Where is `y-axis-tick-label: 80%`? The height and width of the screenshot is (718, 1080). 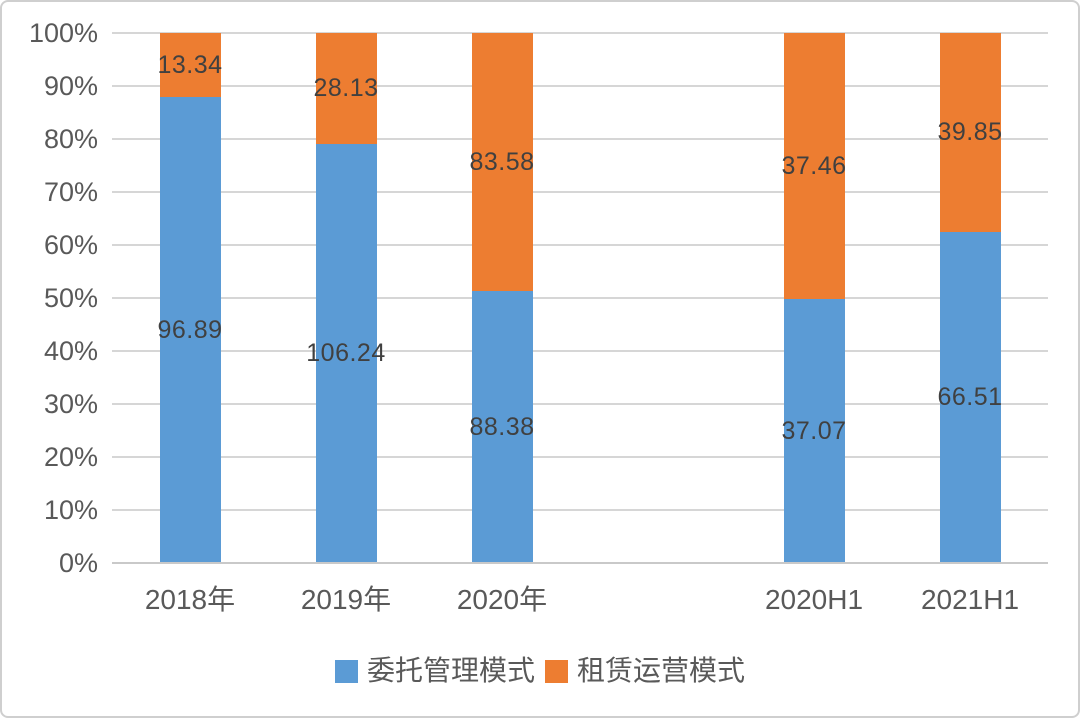
y-axis-tick-label: 80% is located at coordinates (70, 139).